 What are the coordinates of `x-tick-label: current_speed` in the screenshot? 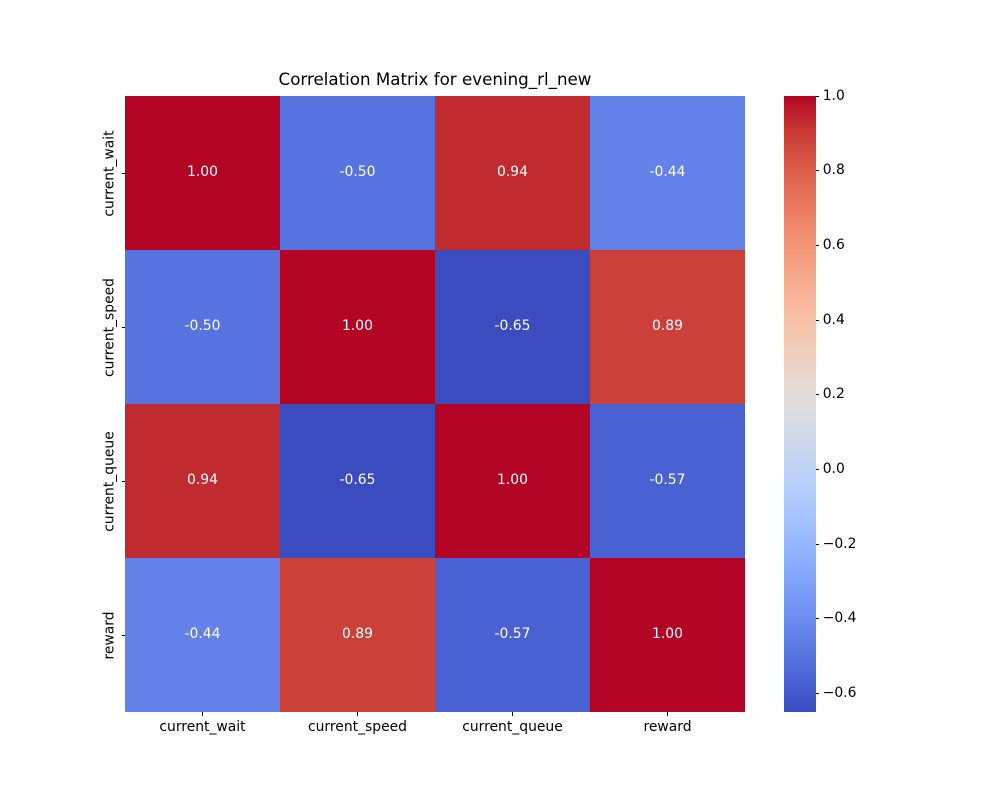 It's located at (357, 727).